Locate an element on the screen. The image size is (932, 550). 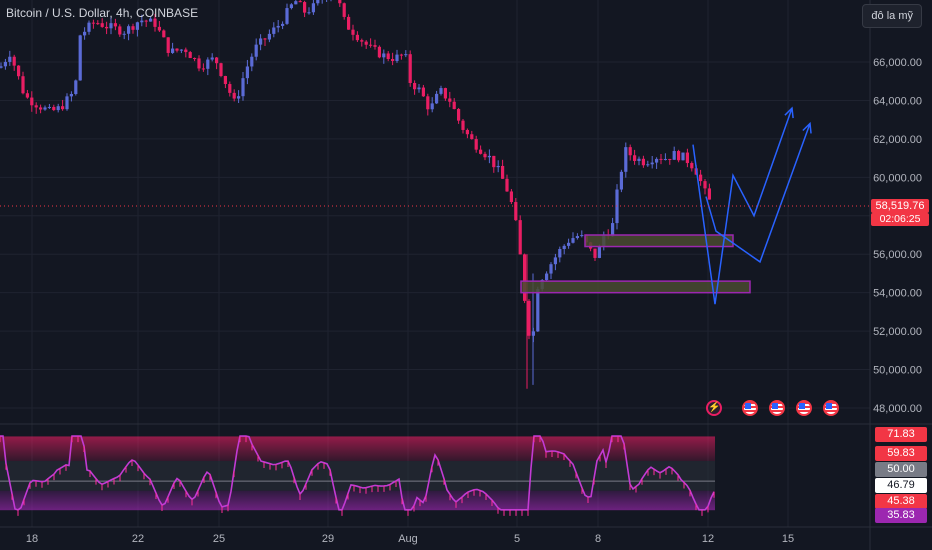
overbought-band is located at coordinates (357, 449).